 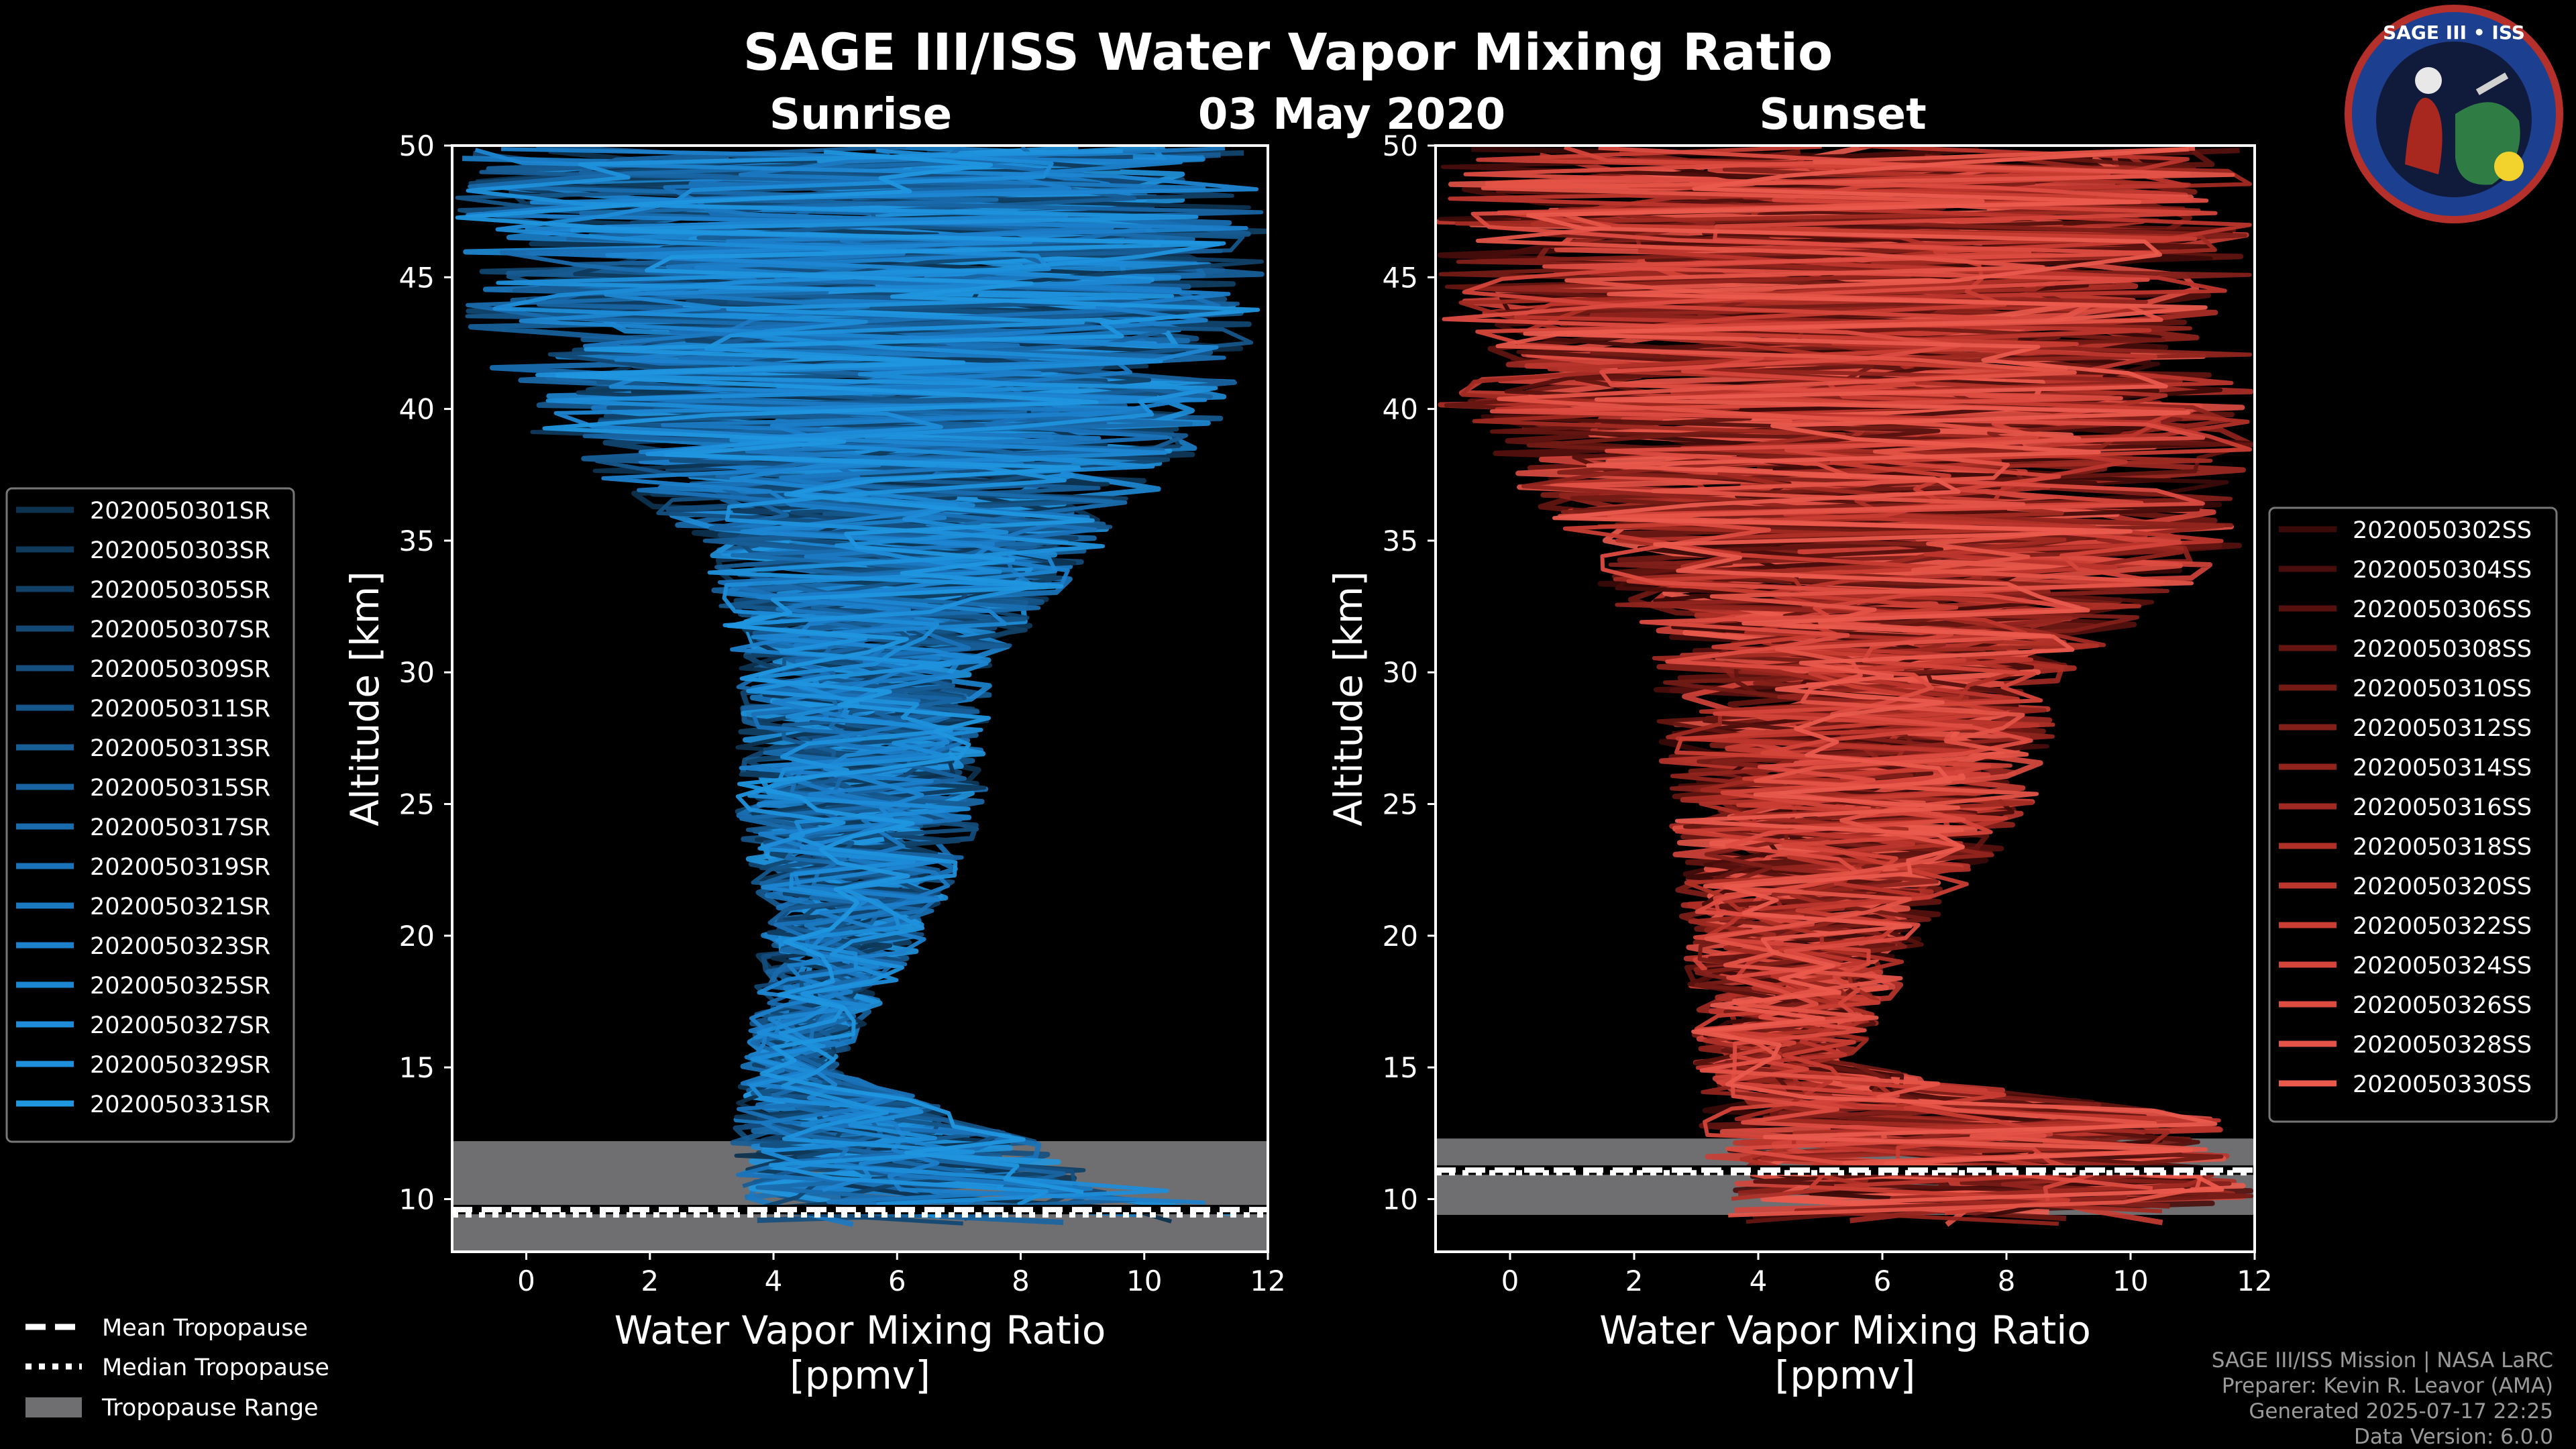 I want to click on patch-figure-robe, so click(x=2424, y=135).